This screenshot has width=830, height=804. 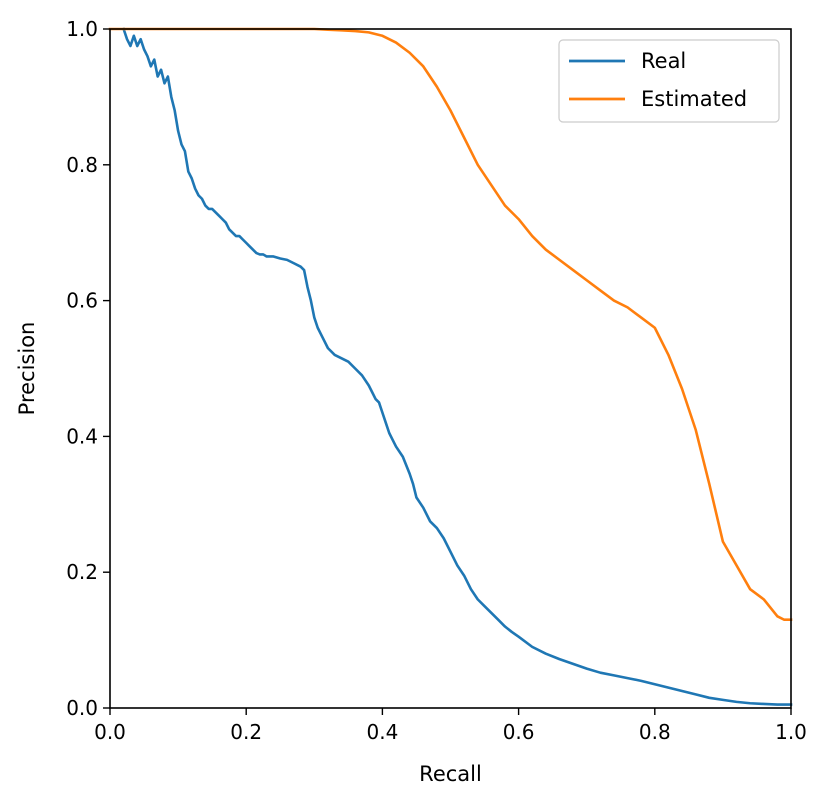 What do you see at coordinates (82, 572) in the screenshot?
I see `y-tick-label: 0.2` at bounding box center [82, 572].